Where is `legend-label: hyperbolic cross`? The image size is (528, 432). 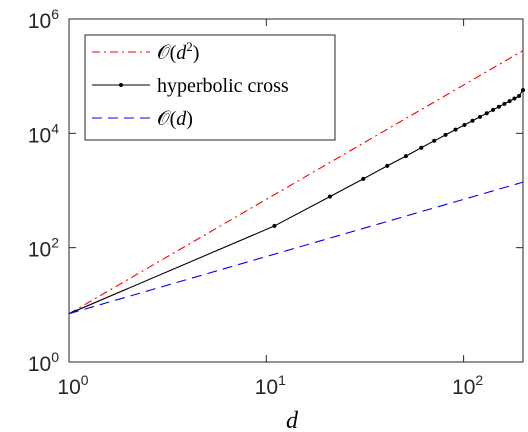 legend-label: hyperbolic cross is located at coordinates (223, 86).